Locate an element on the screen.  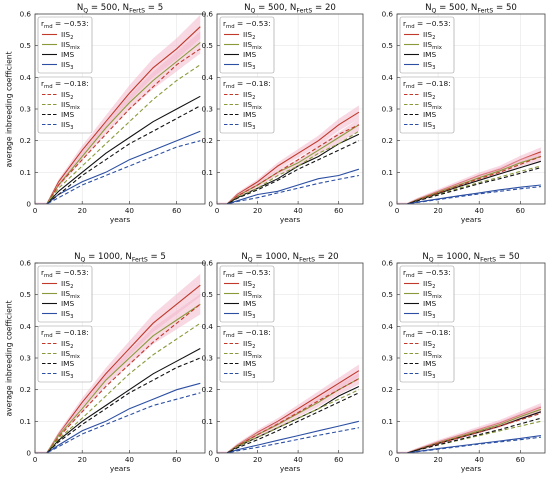
chart-title: NQ​ = 1000, NFertS​ = 5 is located at coordinates (120, 257).